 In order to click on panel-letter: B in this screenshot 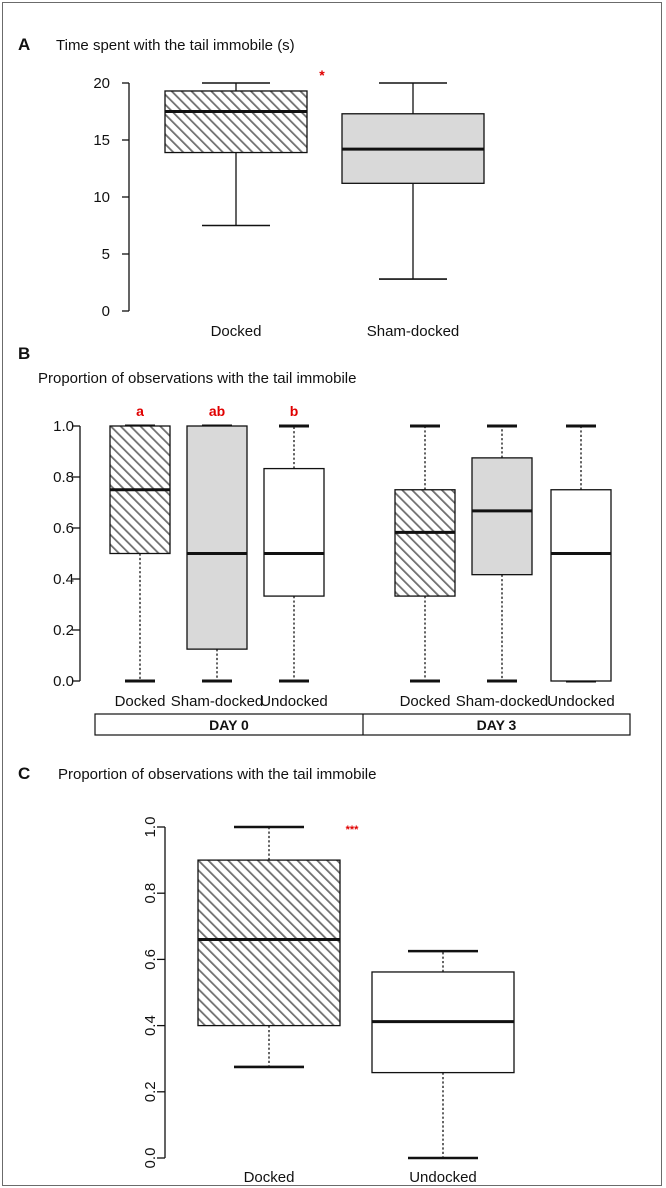, I will do `click(24, 353)`.